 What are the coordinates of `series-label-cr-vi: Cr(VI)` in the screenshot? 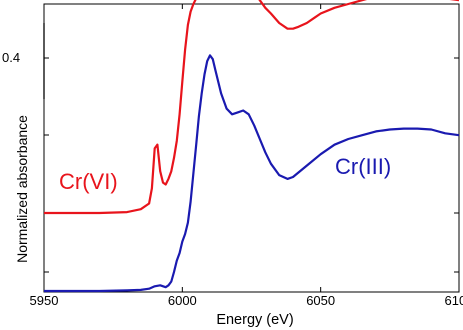 It's located at (88, 181).